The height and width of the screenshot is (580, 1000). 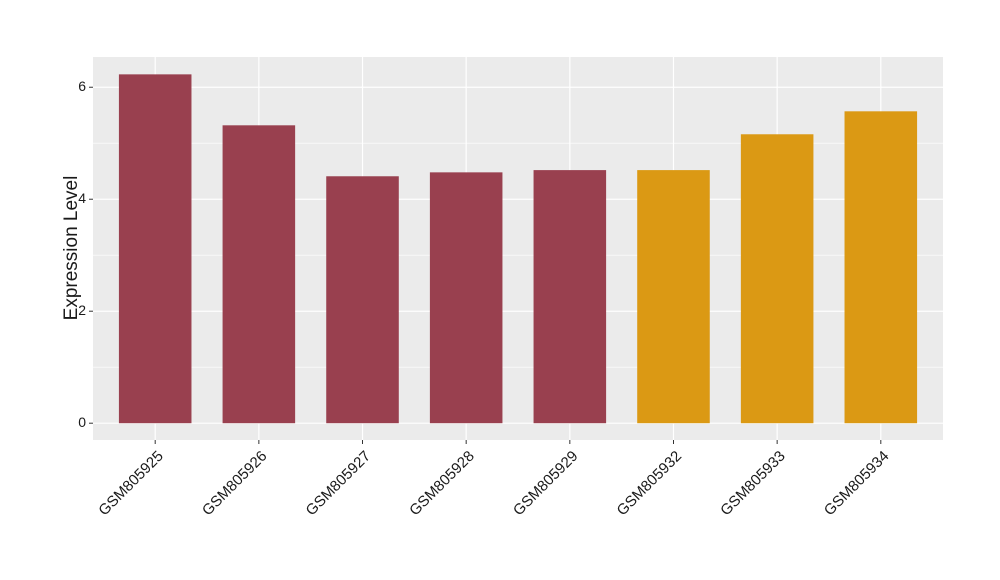 I want to click on x-tick-label: GSM805928, so click(x=442, y=484).